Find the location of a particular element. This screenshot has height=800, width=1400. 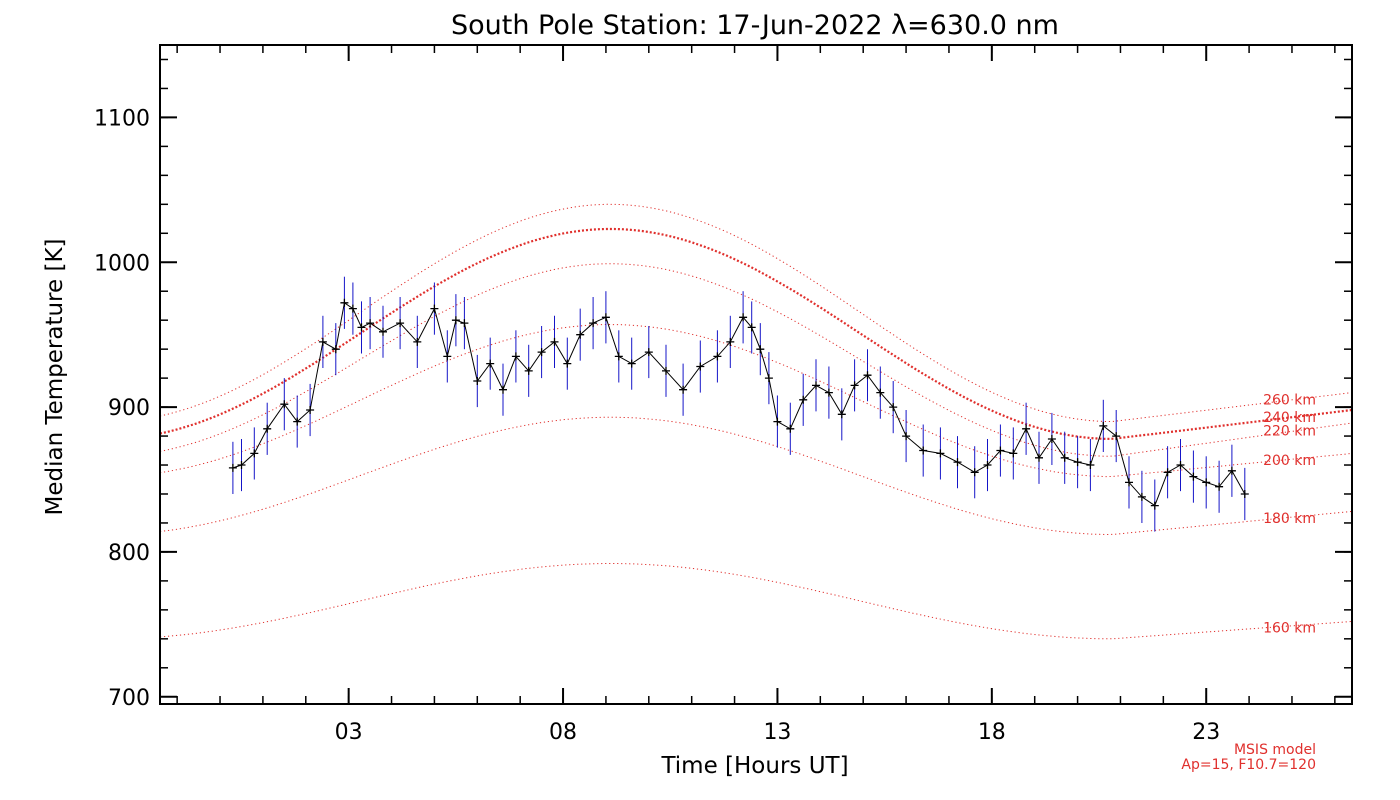

model-curve-180-km is located at coordinates (756, 476).